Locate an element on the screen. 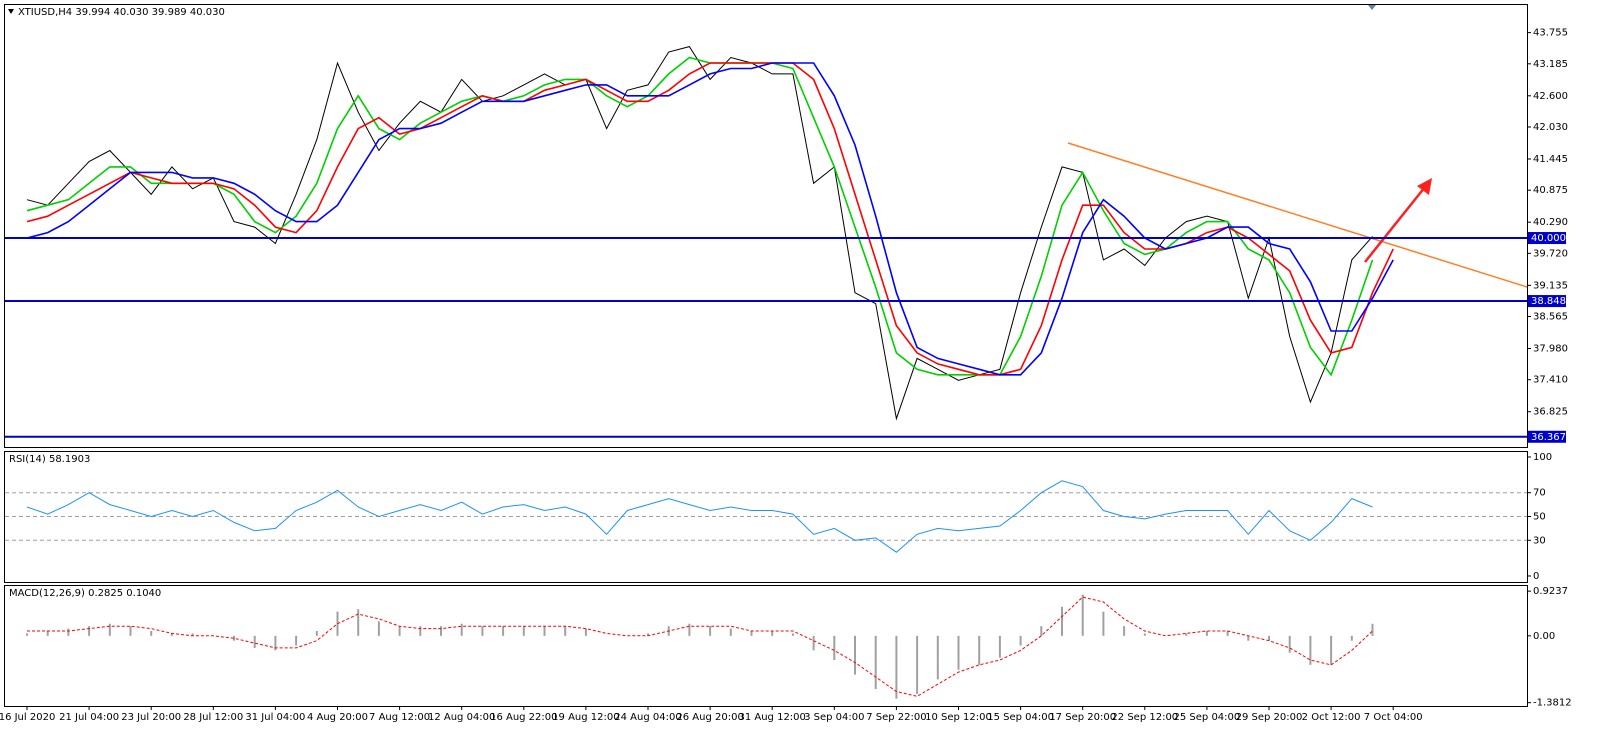 The image size is (1619, 752). x-tick-label: 26 Aug 20:00 is located at coordinates (709, 717).